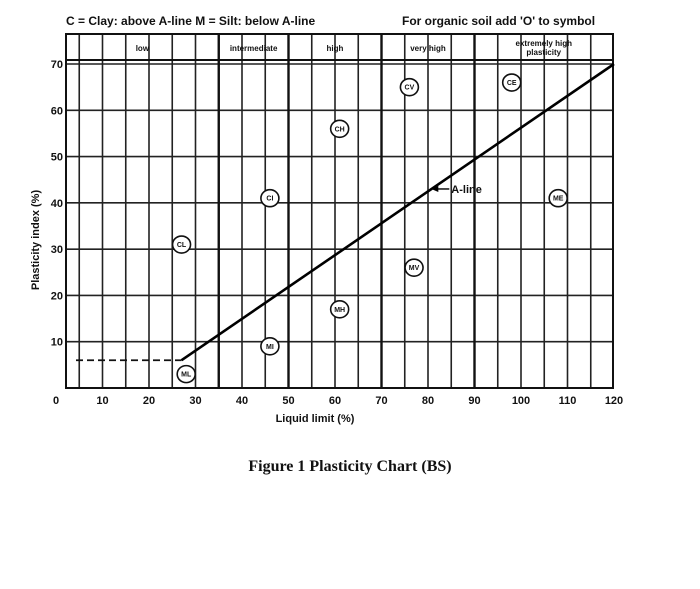 This screenshot has width=700, height=589. Describe the element at coordinates (474, 401) in the screenshot. I see `x-tick-label: 90` at that location.